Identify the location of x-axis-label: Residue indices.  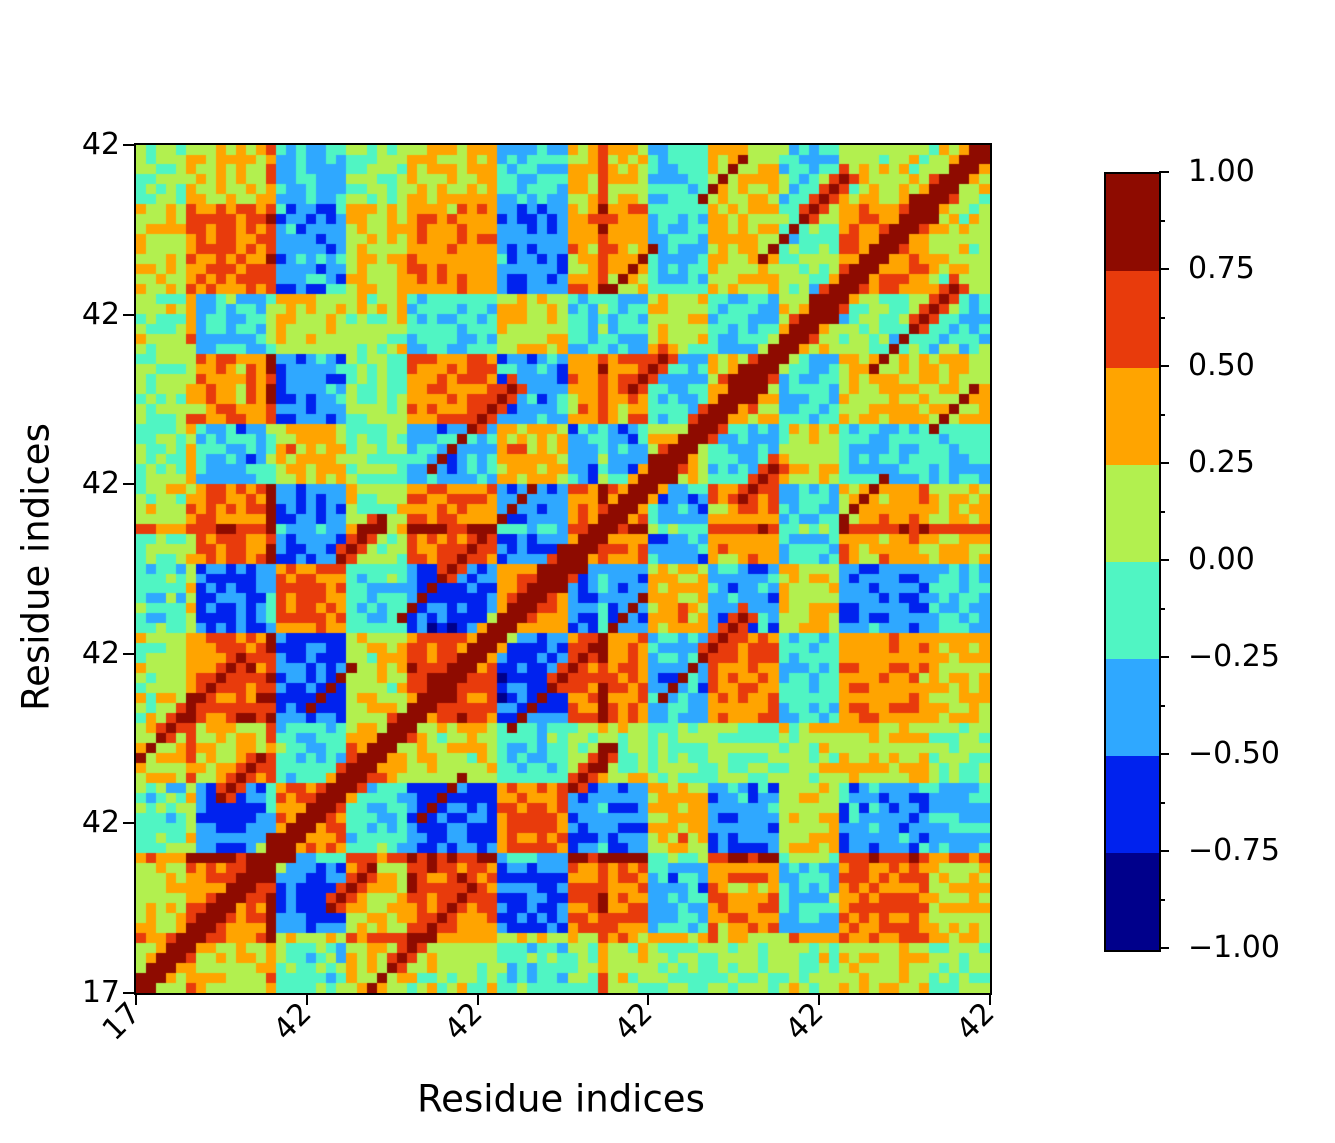
(561, 1099).